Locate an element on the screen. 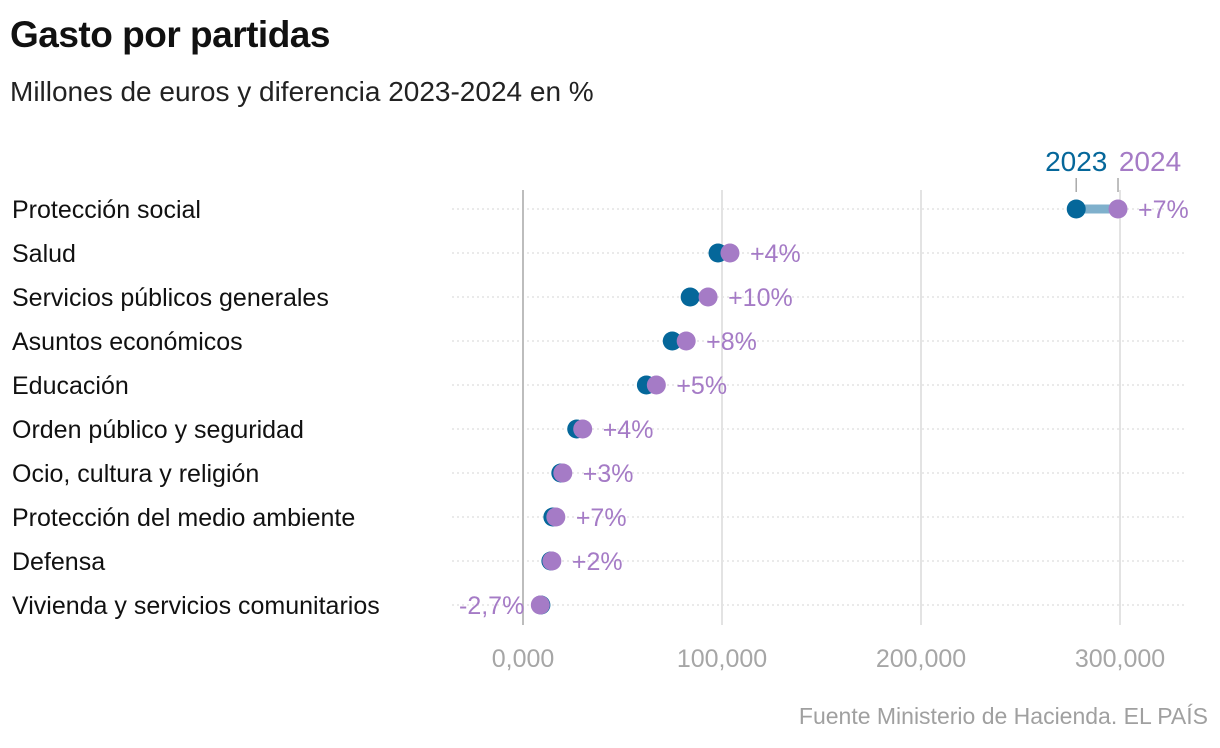 This screenshot has height=748, width=1220. x-tick-label: 0,000 is located at coordinates (523, 659).